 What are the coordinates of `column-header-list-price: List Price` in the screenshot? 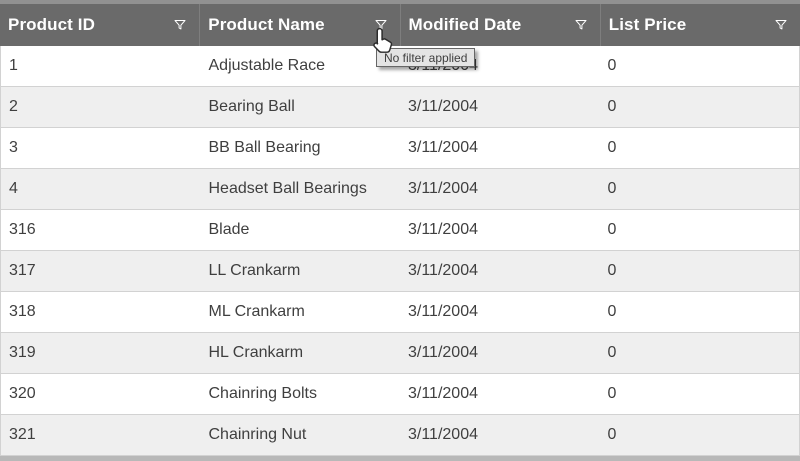 It's located at (699, 25).